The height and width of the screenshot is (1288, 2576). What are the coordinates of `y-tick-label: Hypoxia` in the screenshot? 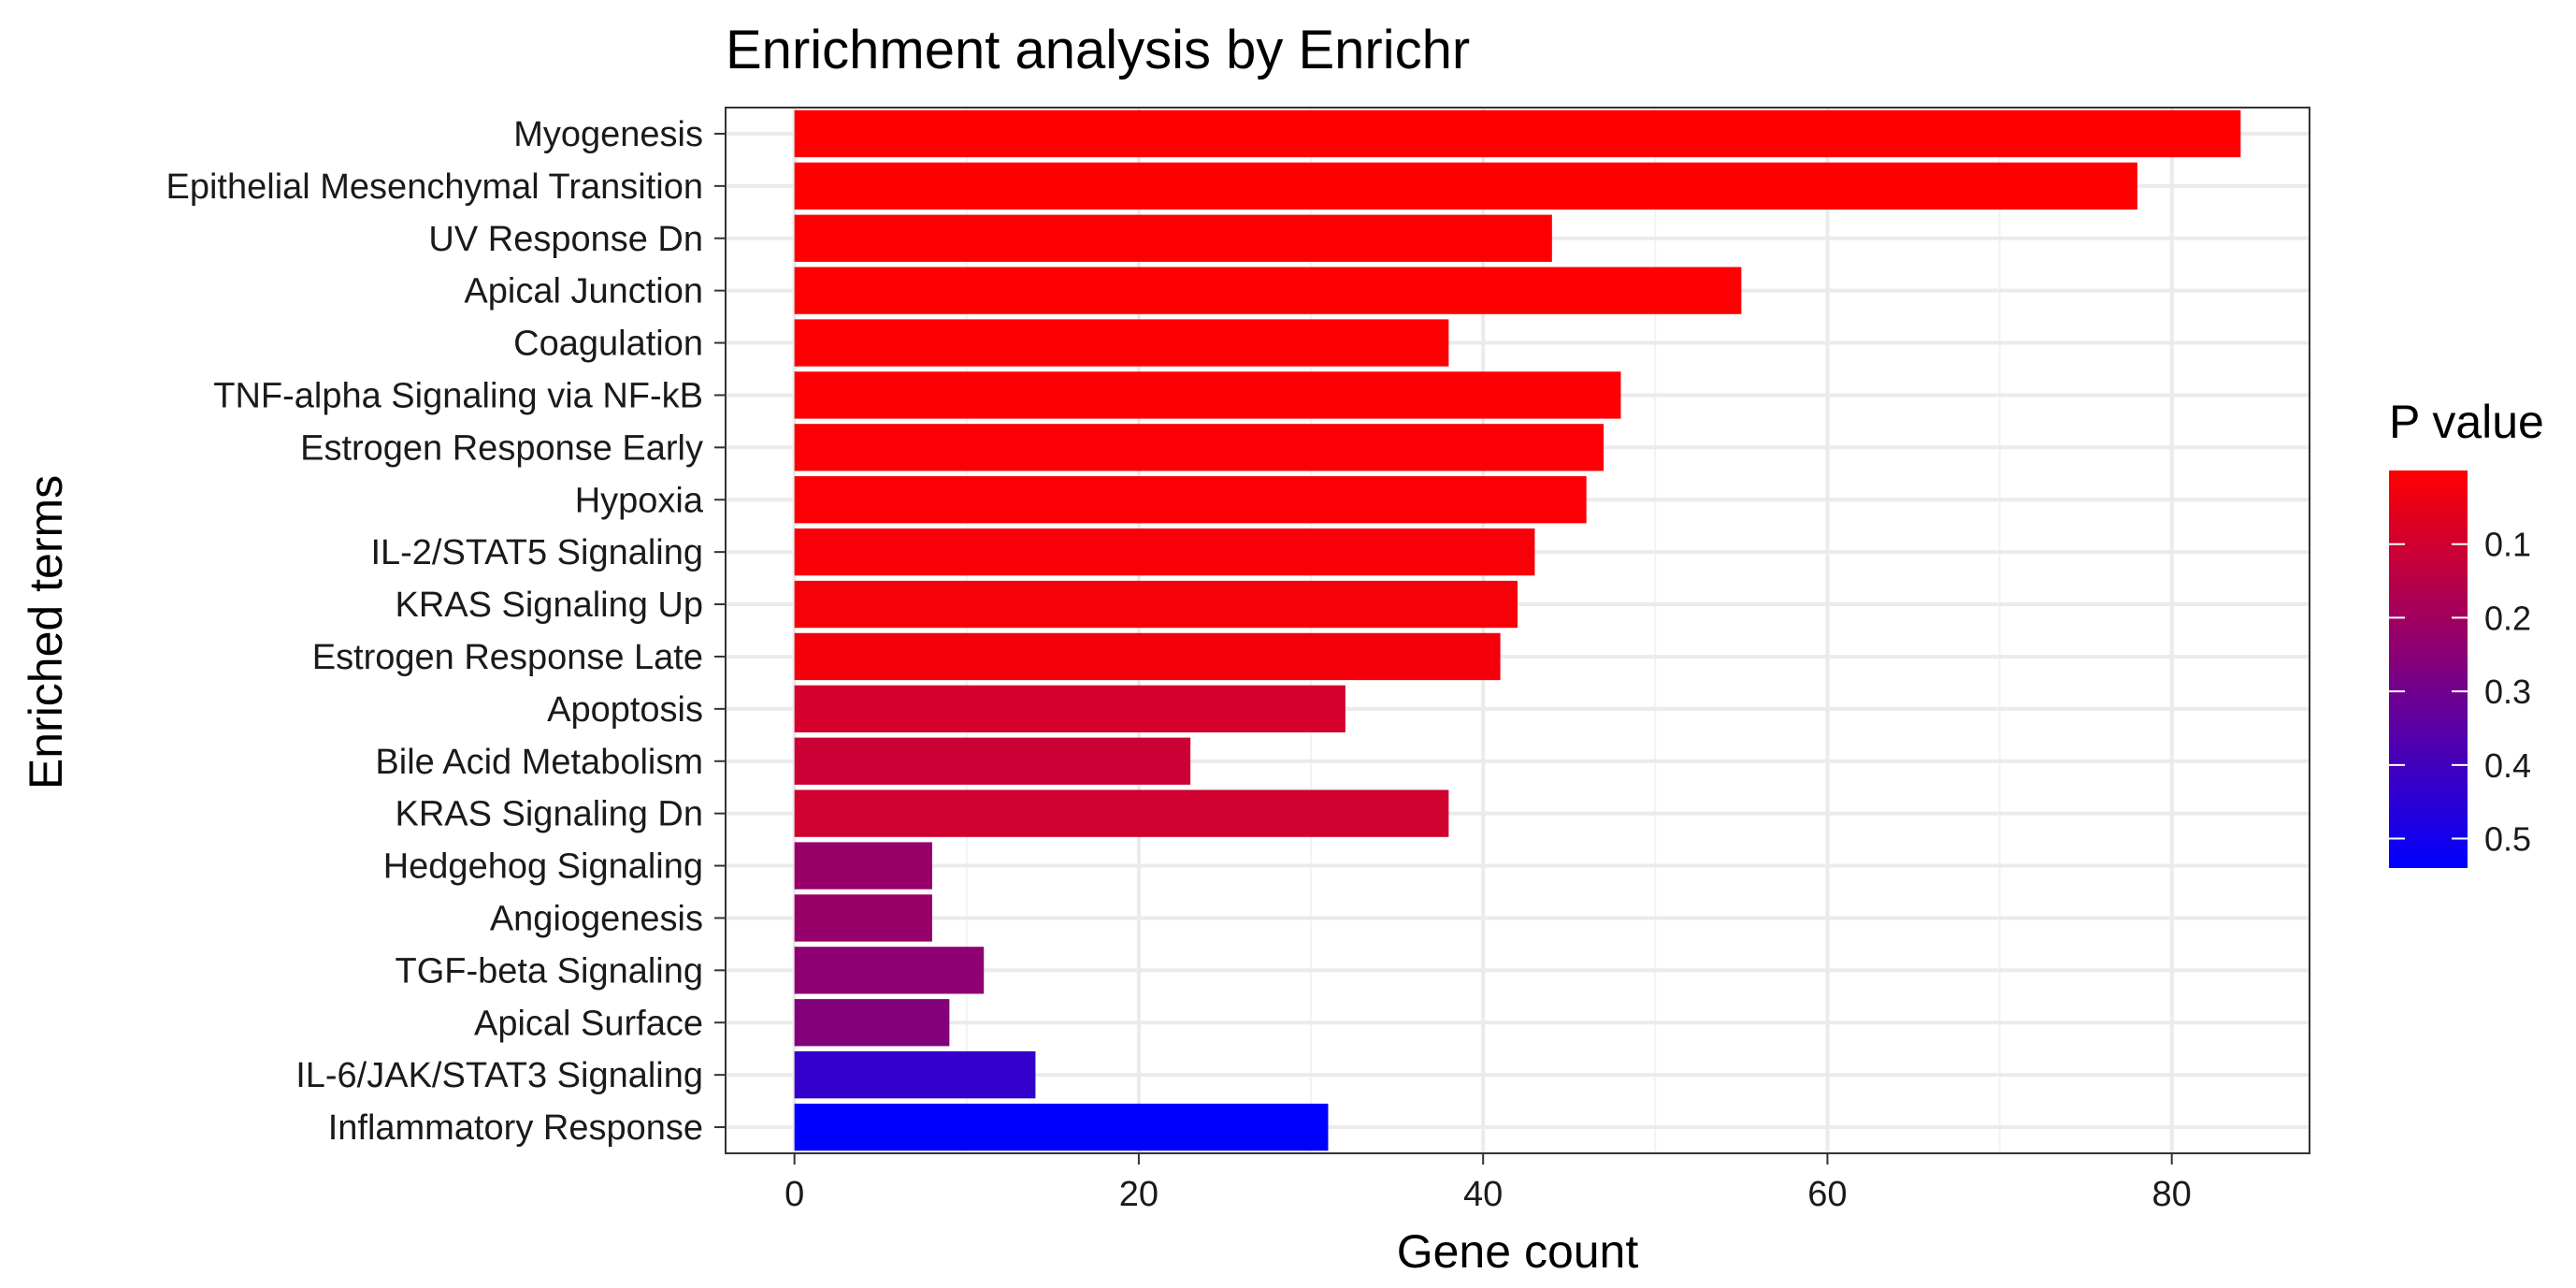 It's located at (639, 500).